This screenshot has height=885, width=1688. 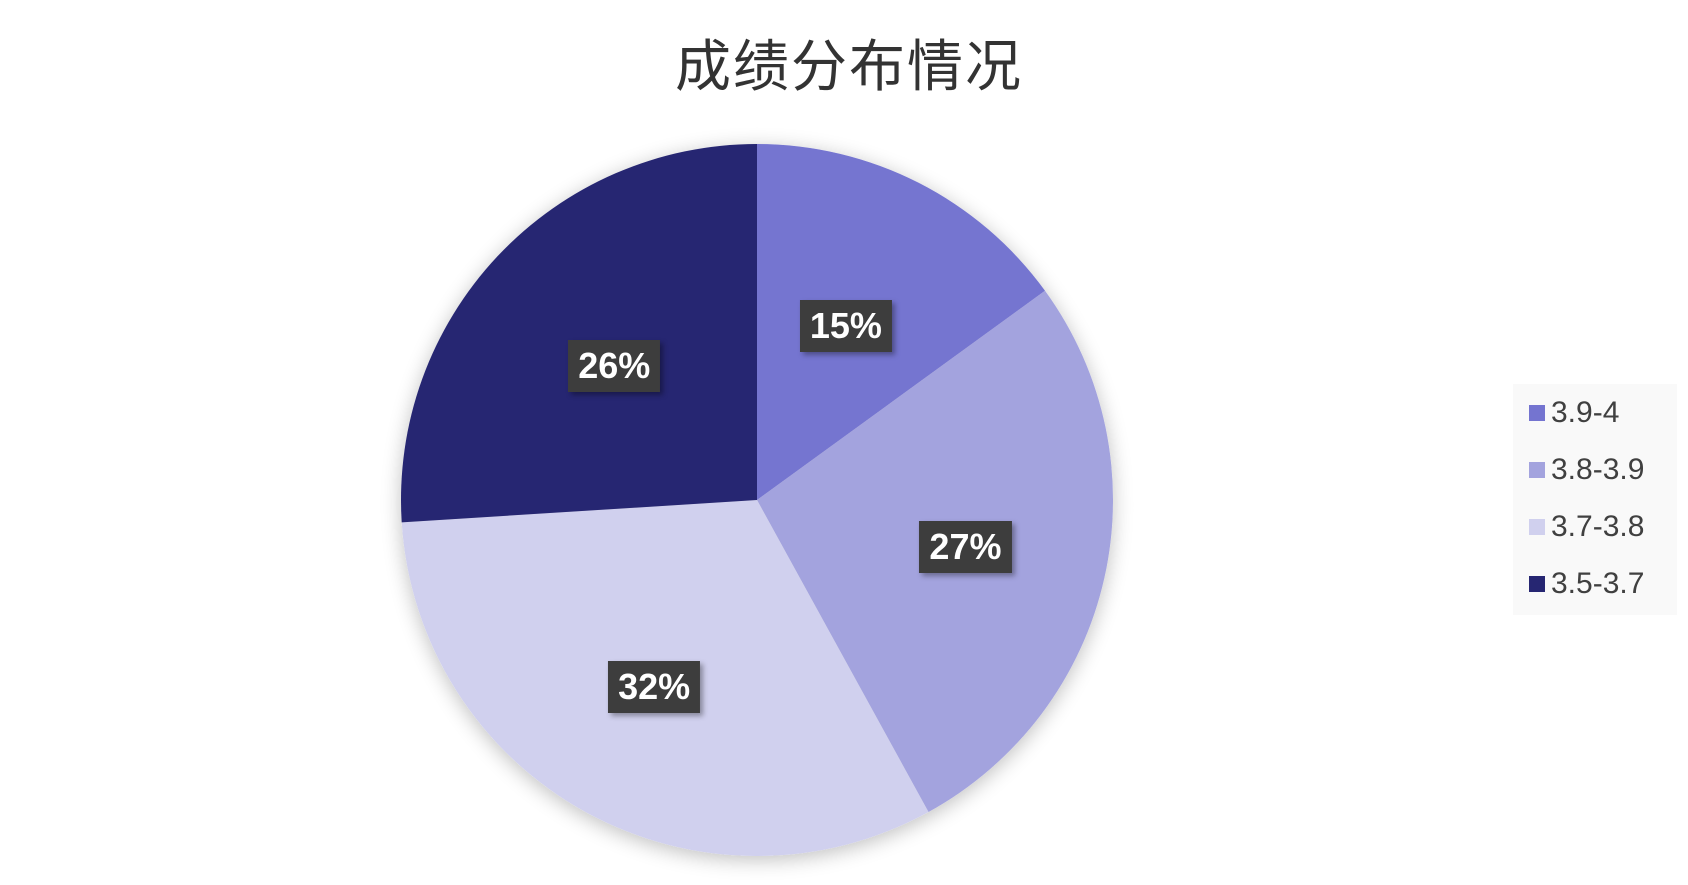 I want to click on data-label: 27%, so click(x=965, y=546).